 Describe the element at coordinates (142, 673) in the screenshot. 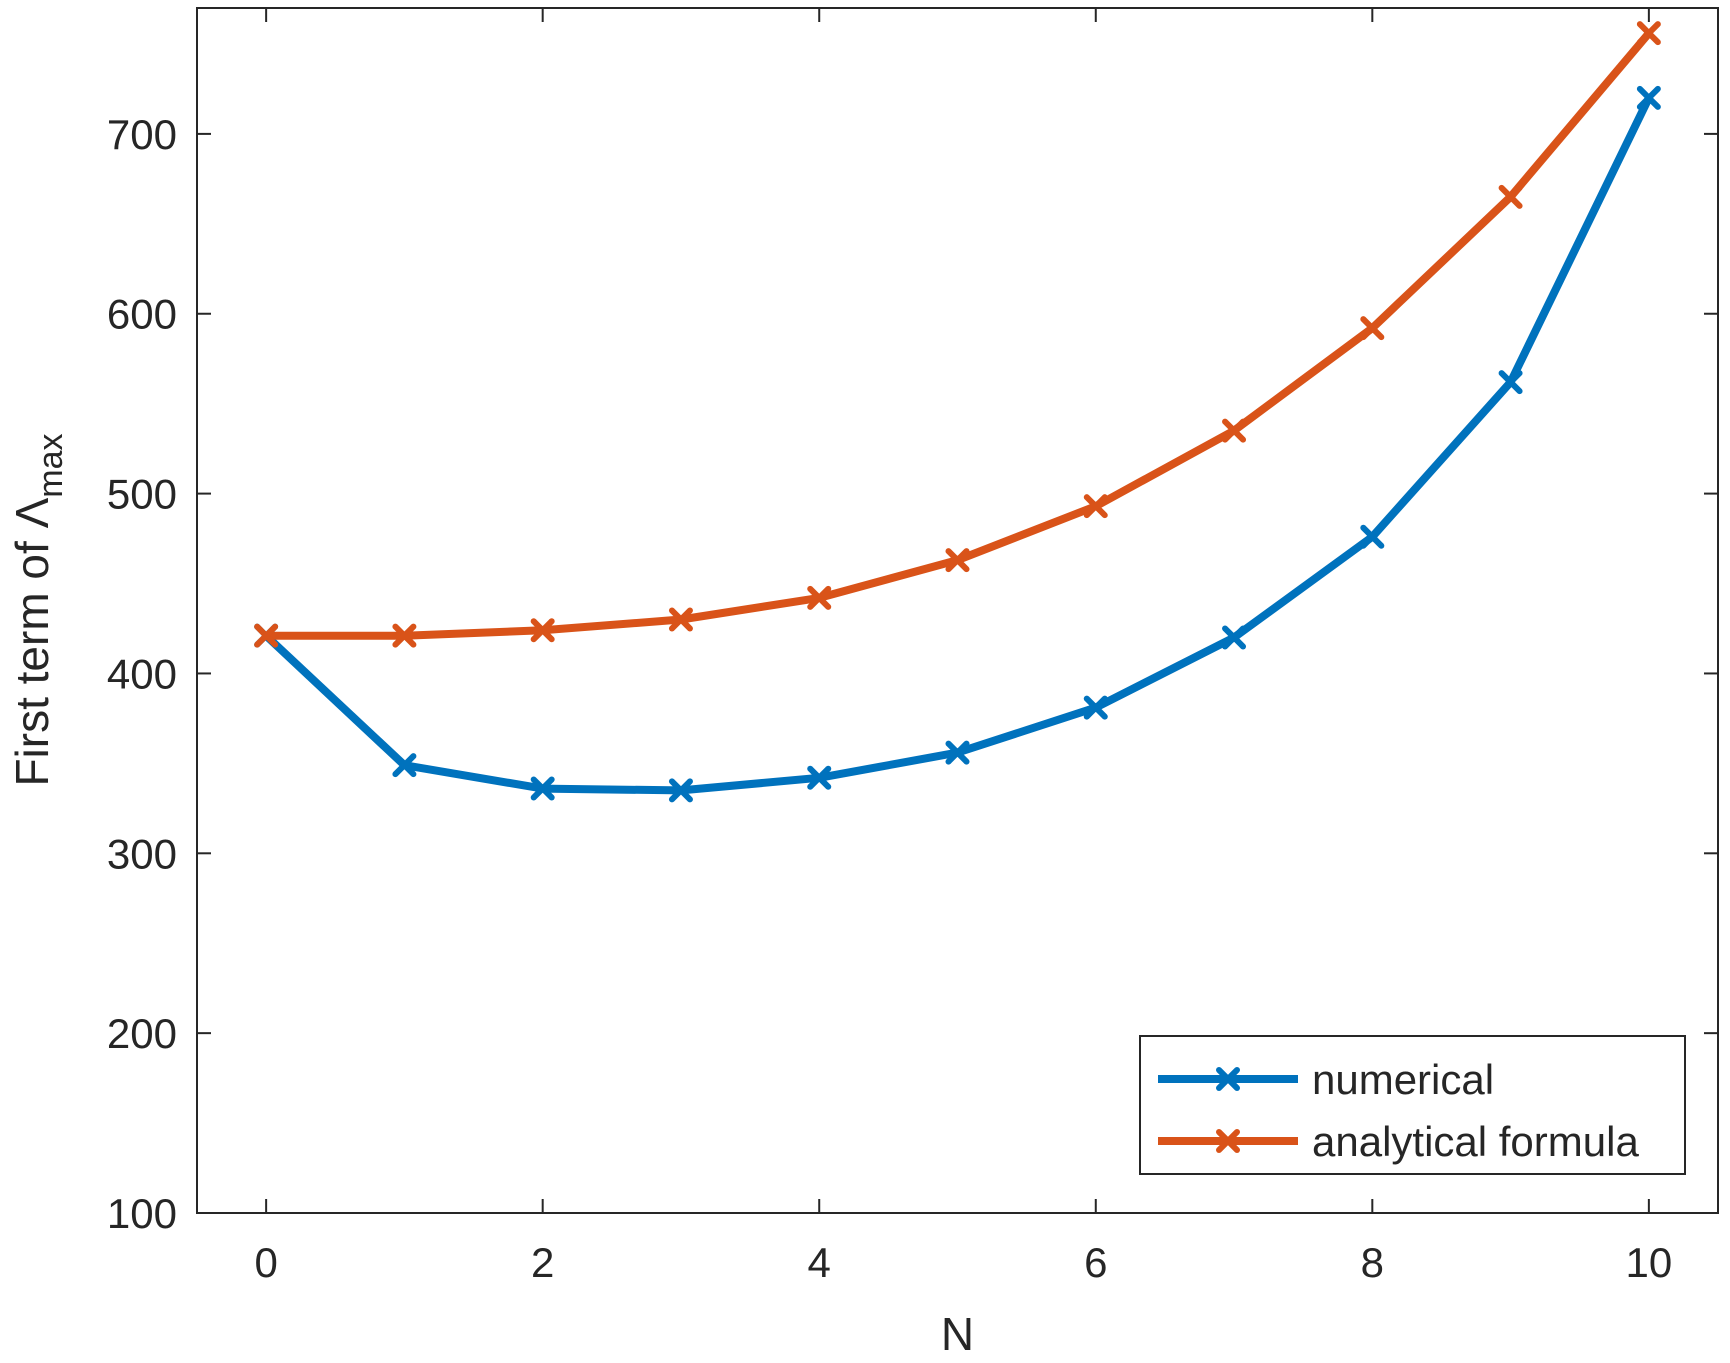

I see `y-tick-label: 400` at that location.